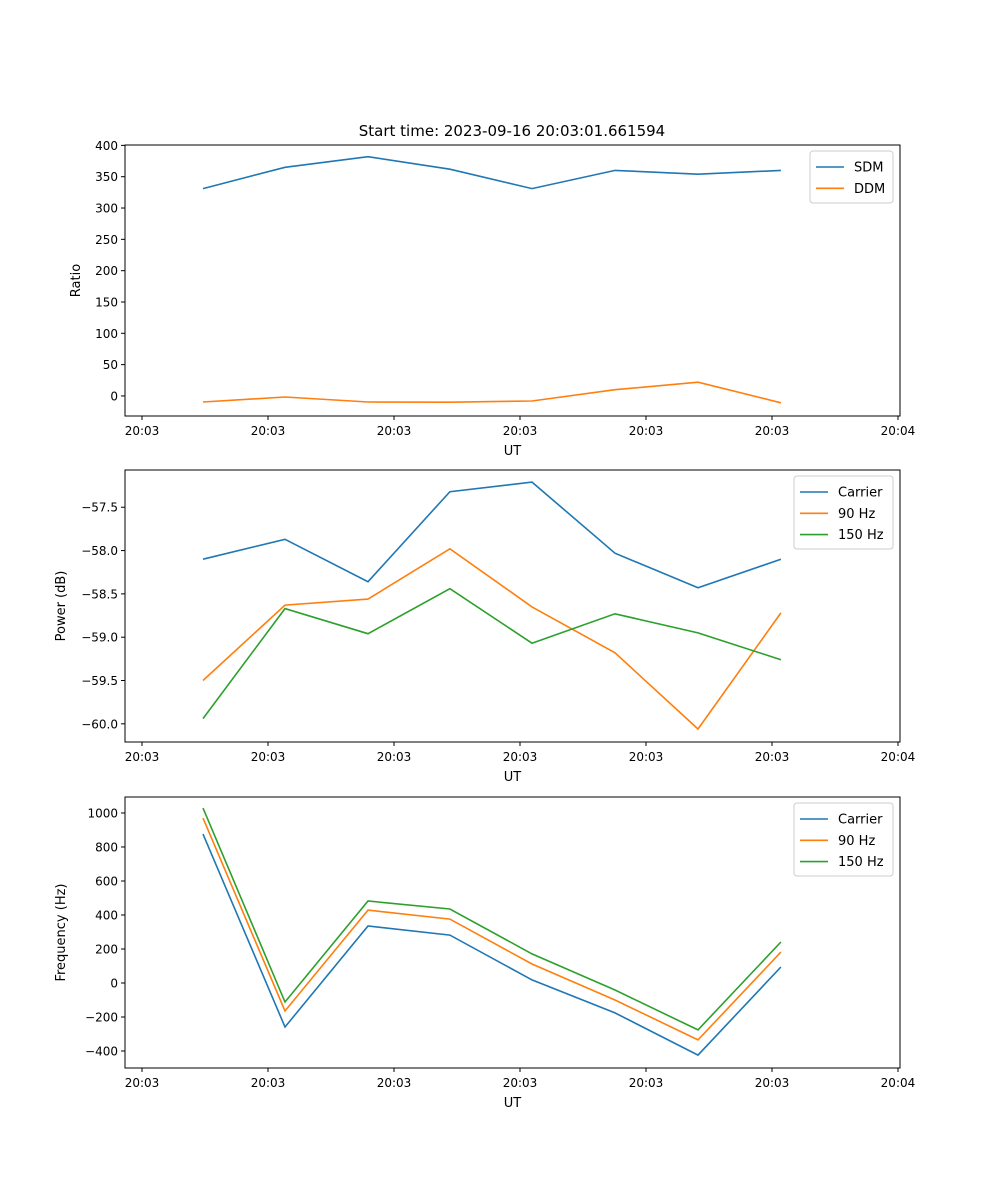 This screenshot has height=1200, width=1000. I want to click on legend-label: SDM, so click(868, 168).